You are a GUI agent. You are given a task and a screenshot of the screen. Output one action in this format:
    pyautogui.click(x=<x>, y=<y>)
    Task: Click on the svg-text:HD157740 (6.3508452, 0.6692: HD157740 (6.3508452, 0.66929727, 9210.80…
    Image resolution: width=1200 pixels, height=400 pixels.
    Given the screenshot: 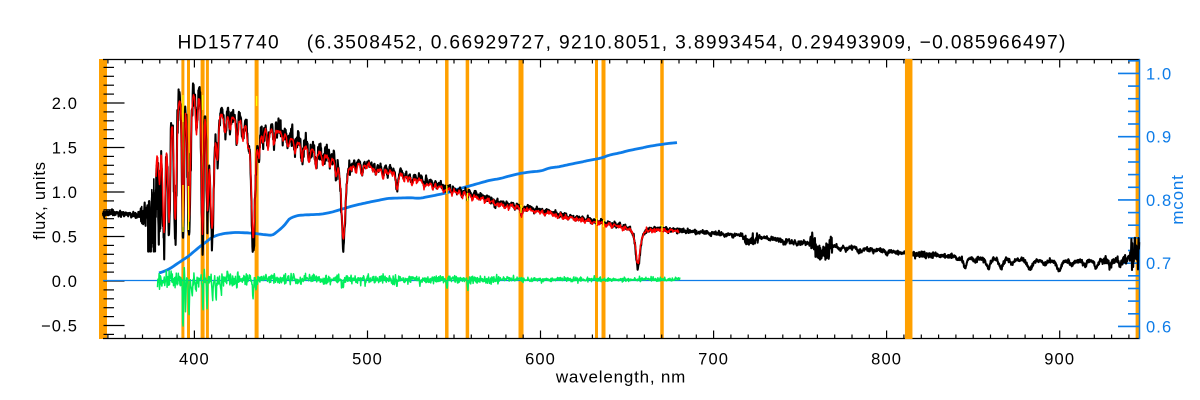 What is the action you would take?
    pyautogui.click(x=622, y=43)
    